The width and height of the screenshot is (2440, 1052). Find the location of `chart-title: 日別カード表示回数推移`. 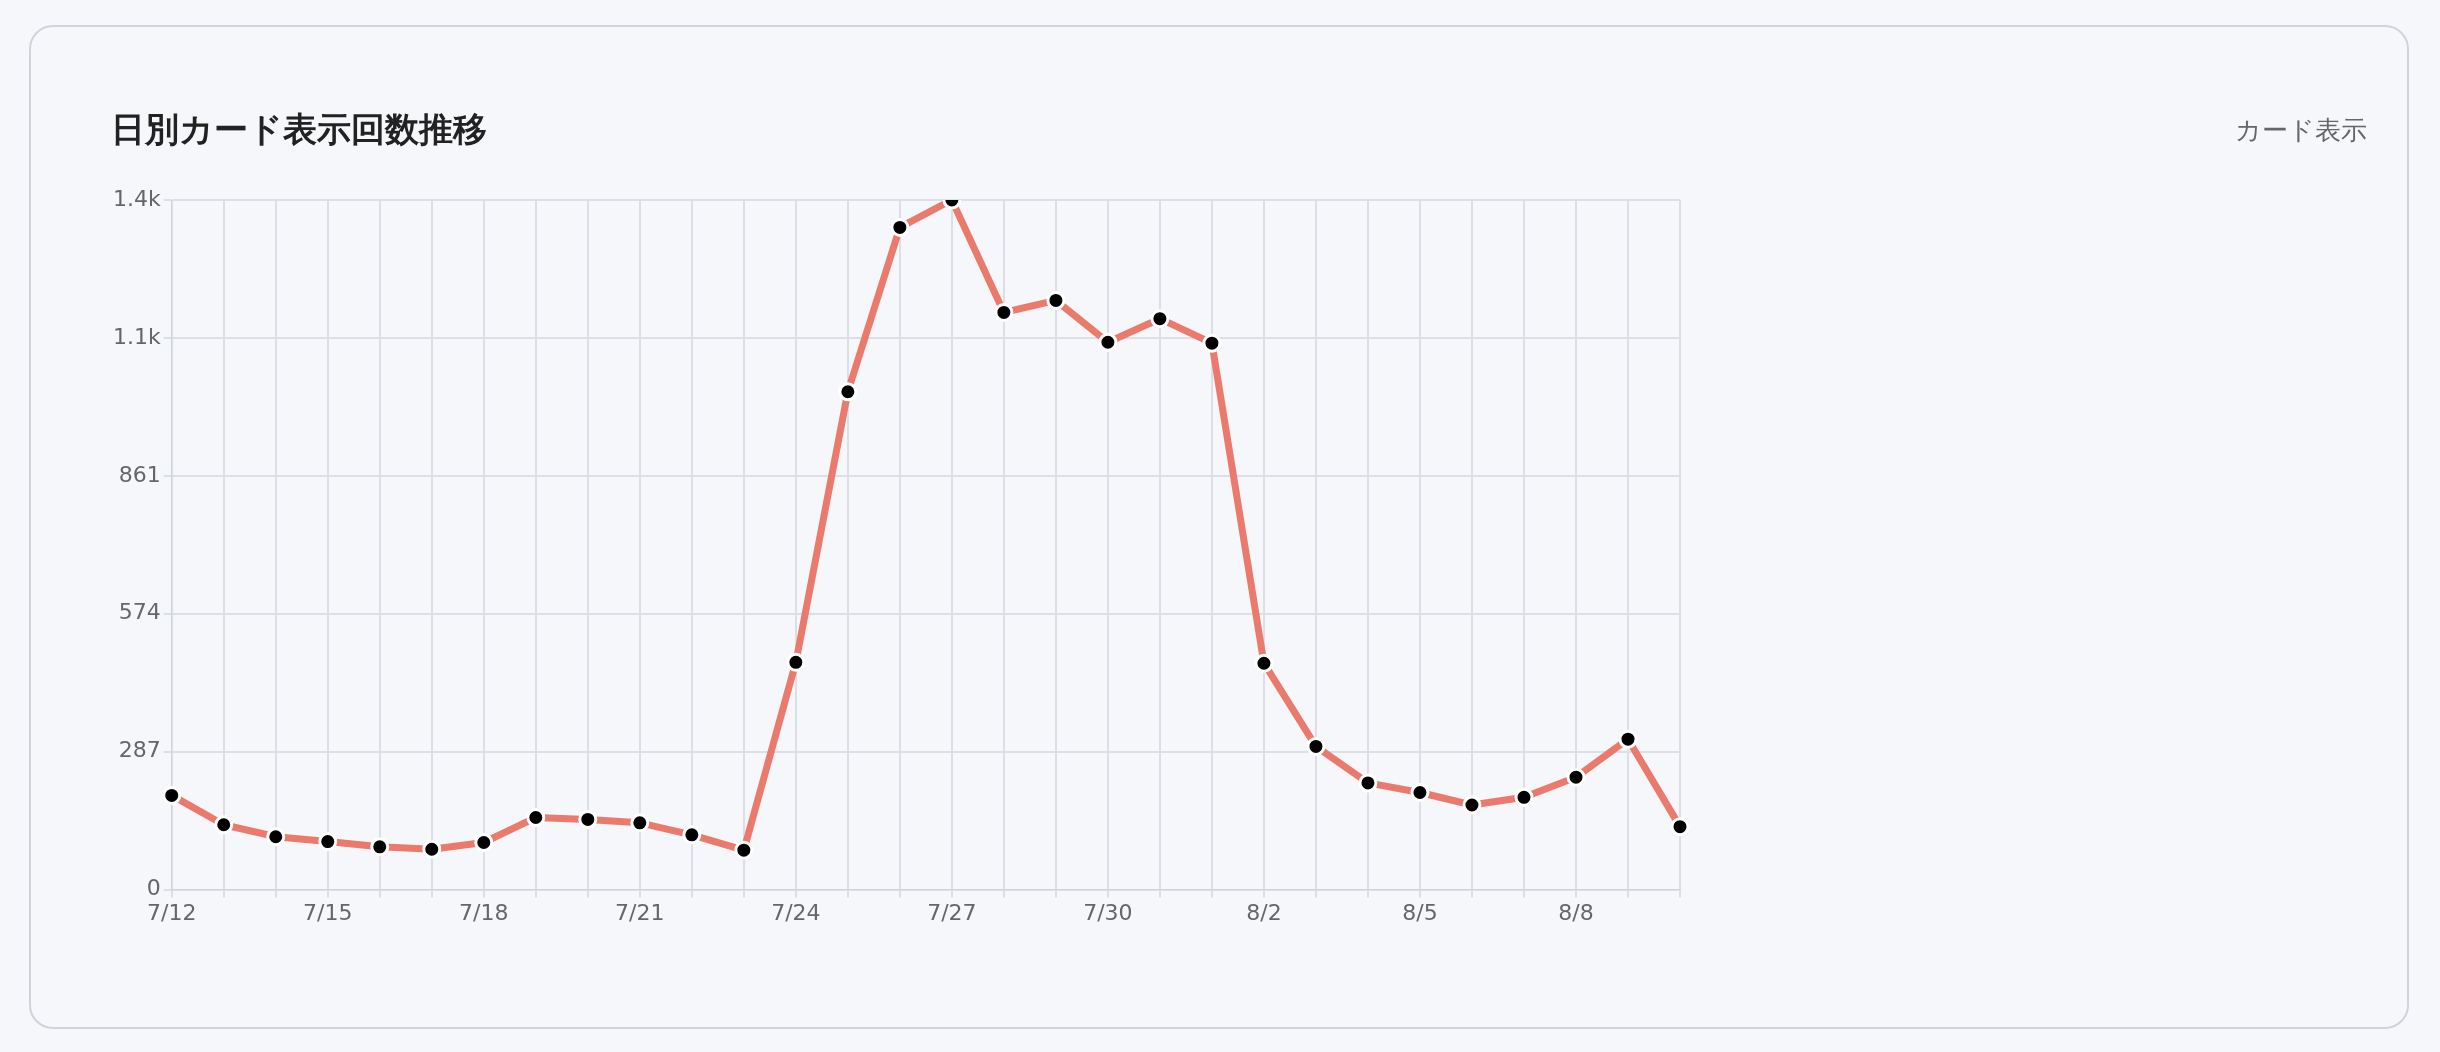

chart-title: 日別カード表示回数推移 is located at coordinates (299, 129).